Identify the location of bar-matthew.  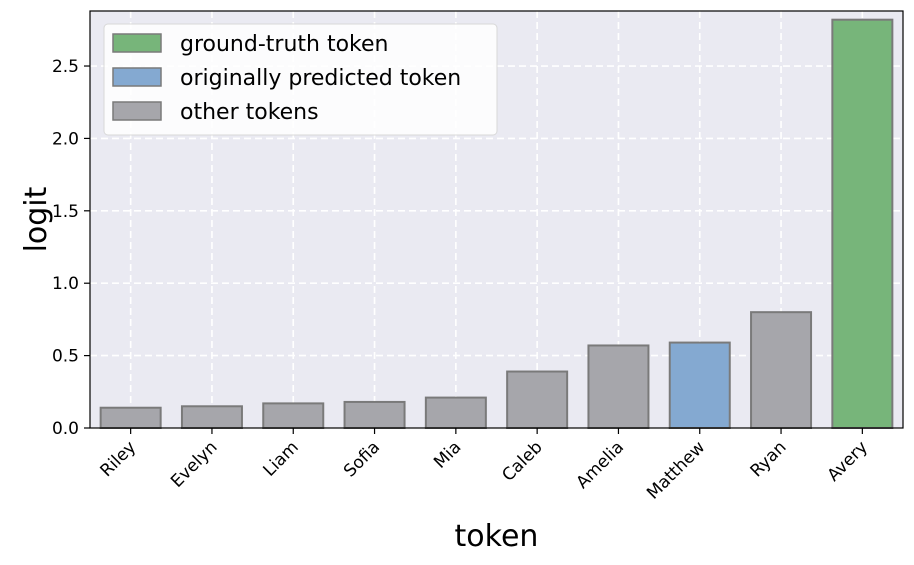
(699, 385).